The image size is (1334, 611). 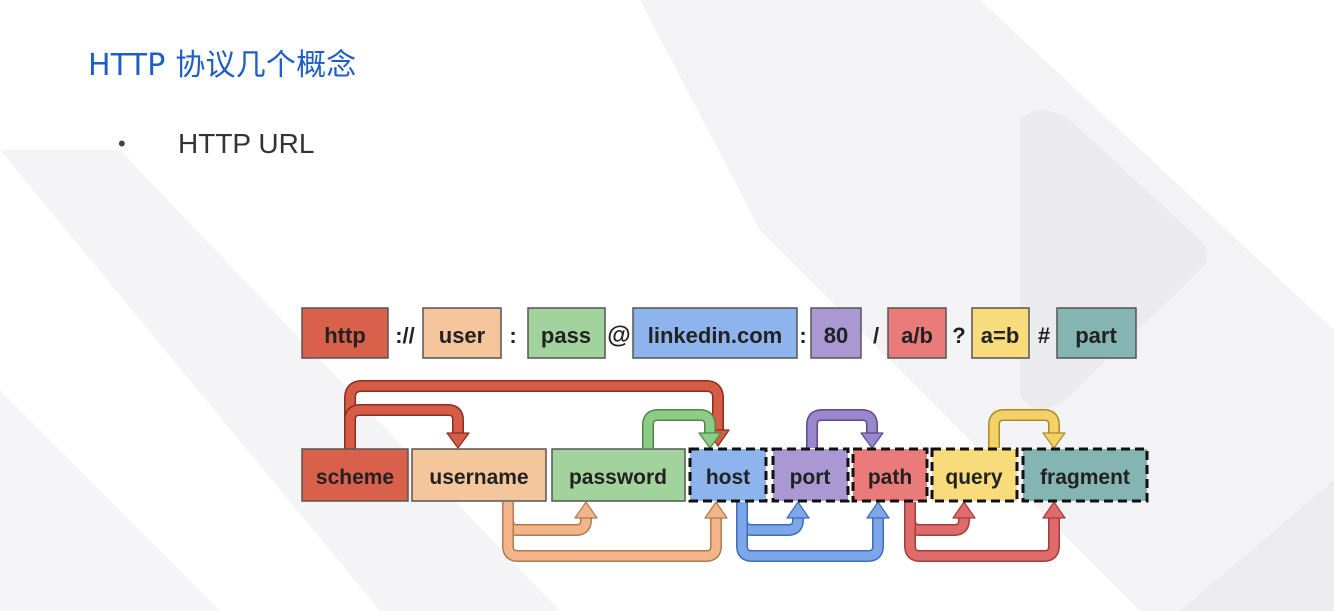 I want to click on url-part-fragment-box, so click(x=1096, y=333).